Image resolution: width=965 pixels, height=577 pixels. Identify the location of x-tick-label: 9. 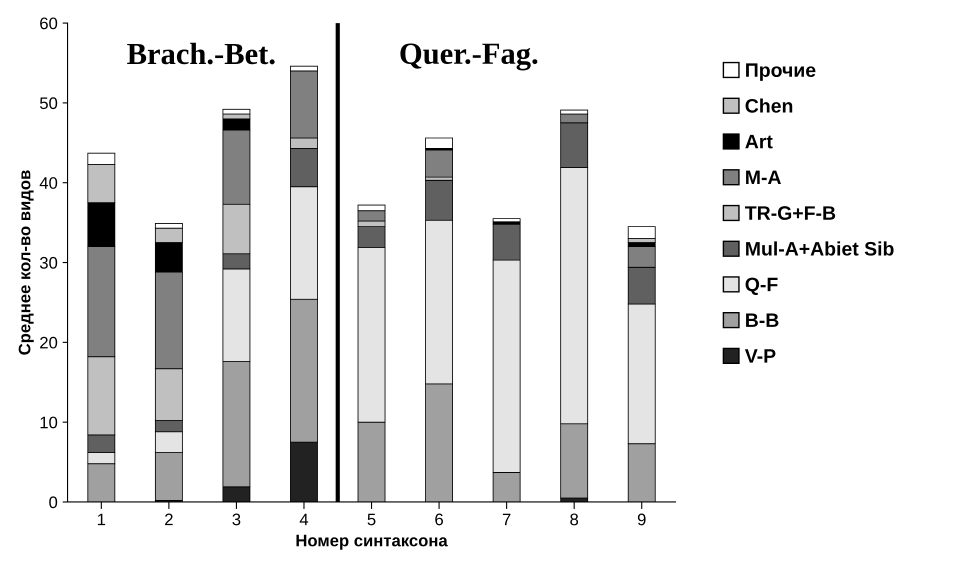
(642, 520).